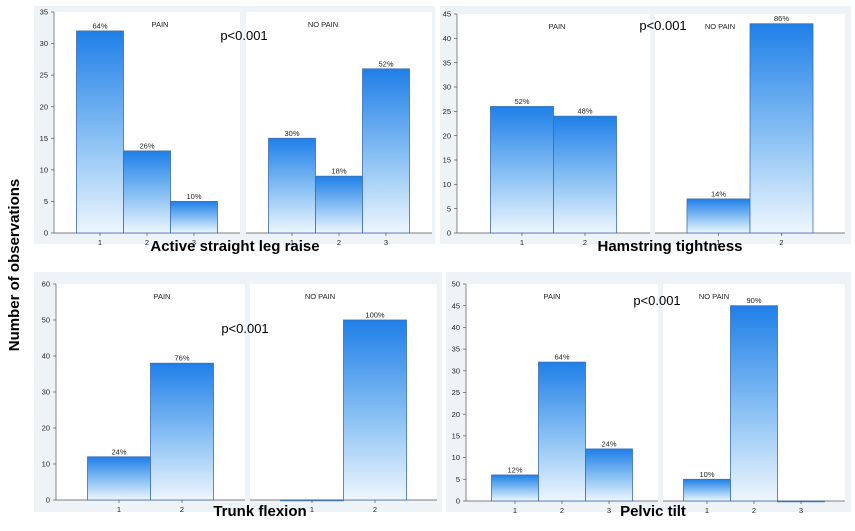  What do you see at coordinates (181, 358) in the screenshot?
I see `data-label: 76%` at bounding box center [181, 358].